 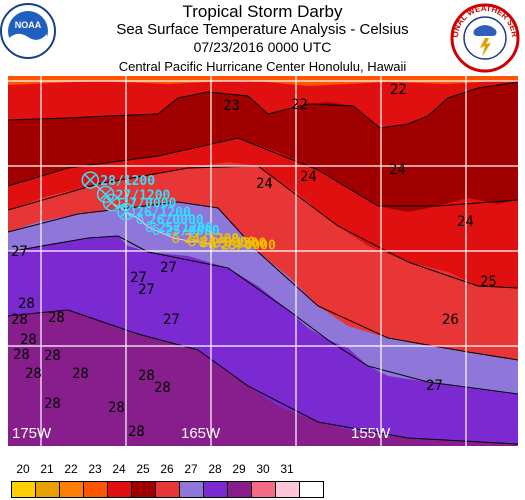 I want to click on isotherm-label: 26, so click(x=450, y=320).